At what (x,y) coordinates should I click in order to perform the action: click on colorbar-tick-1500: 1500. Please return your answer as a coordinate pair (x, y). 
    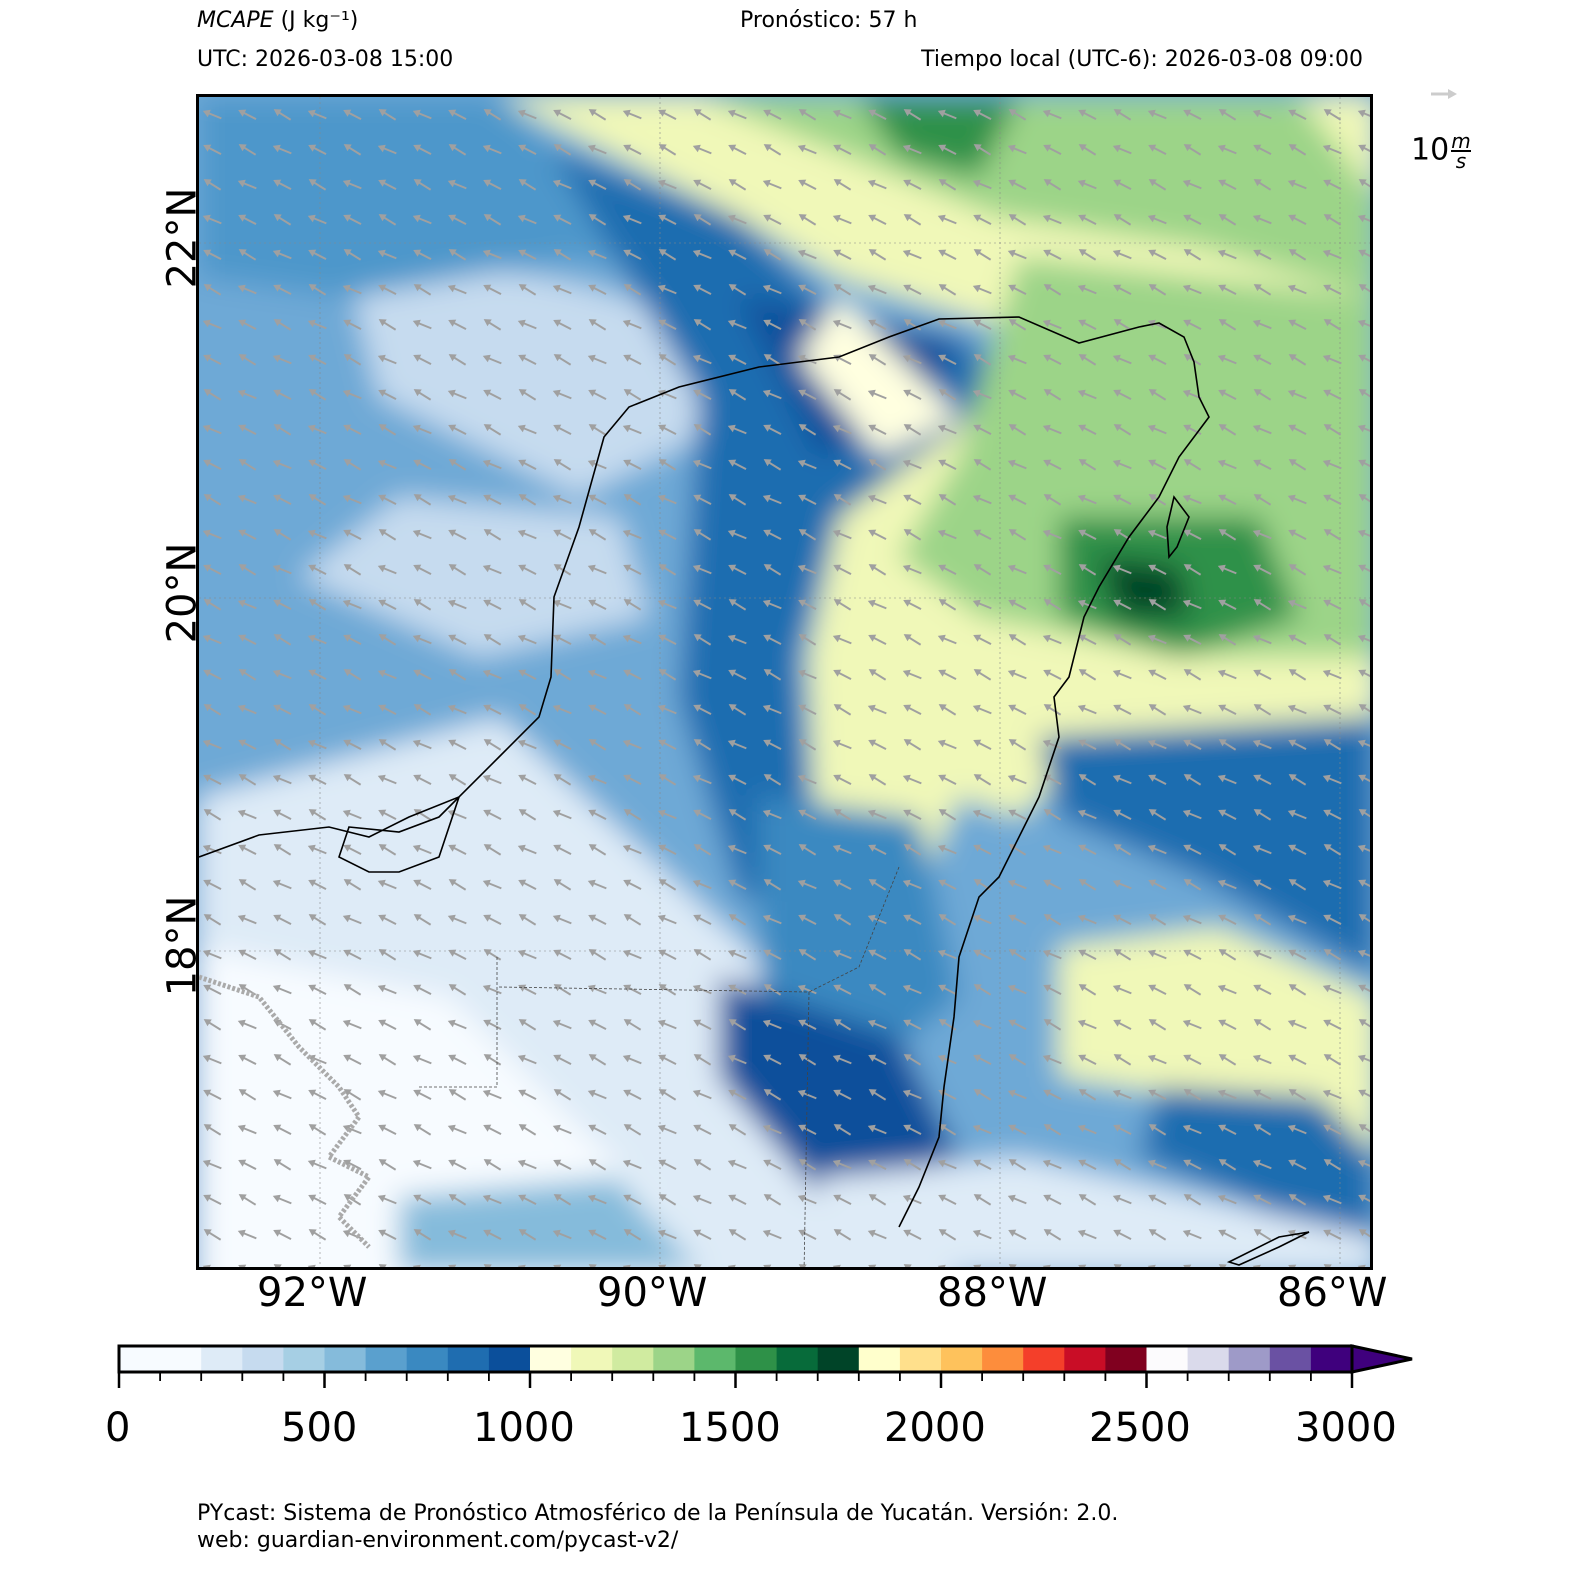
    Looking at the image, I should click on (730, 1428).